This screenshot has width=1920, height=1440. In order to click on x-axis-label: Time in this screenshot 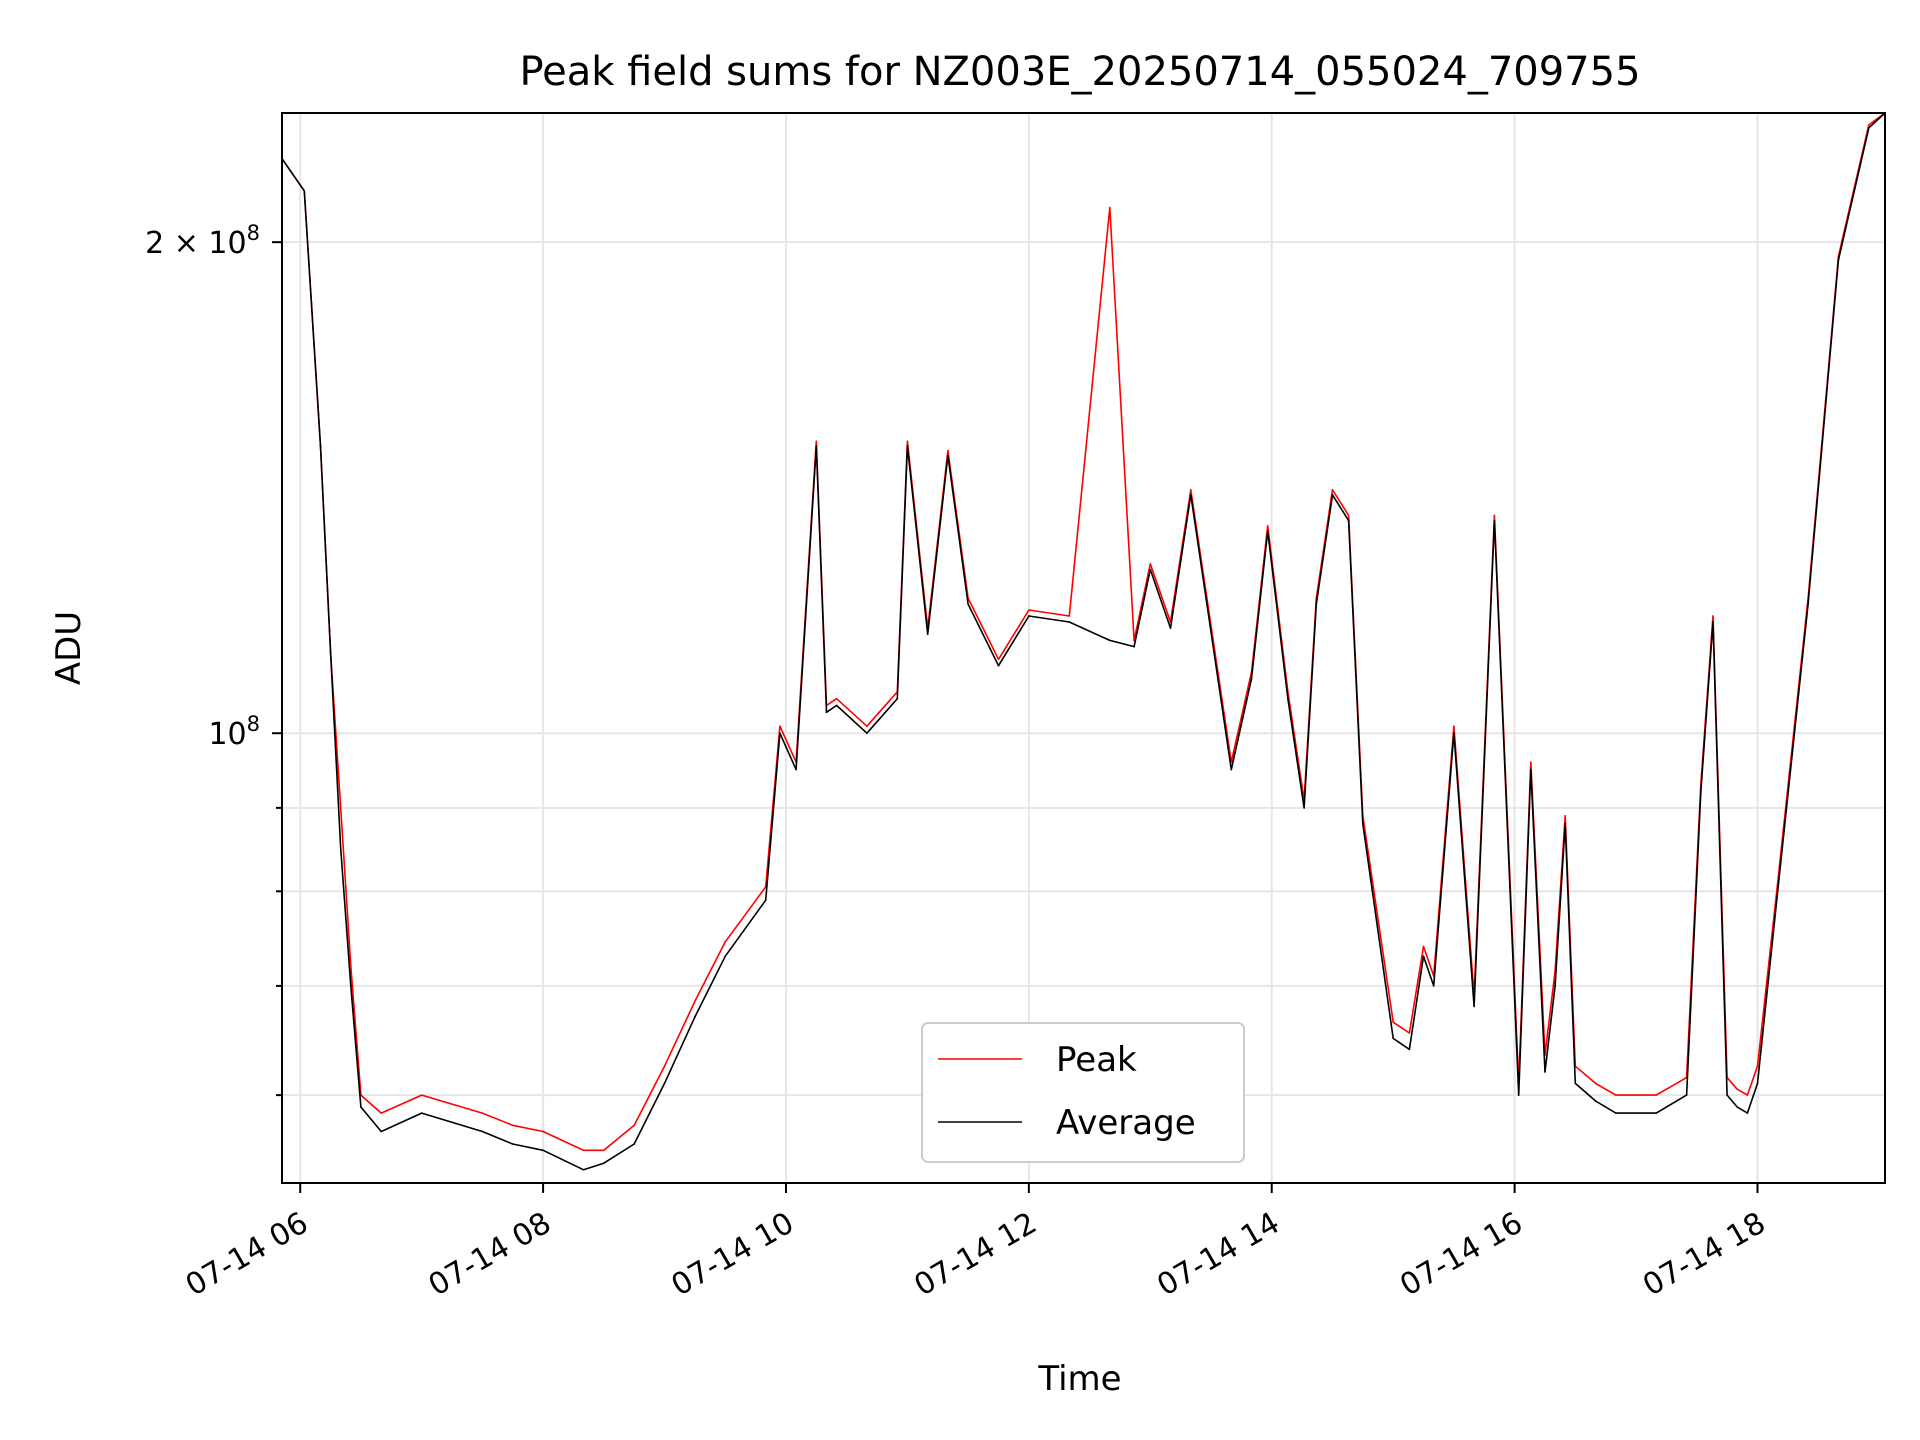, I will do `click(1079, 1379)`.